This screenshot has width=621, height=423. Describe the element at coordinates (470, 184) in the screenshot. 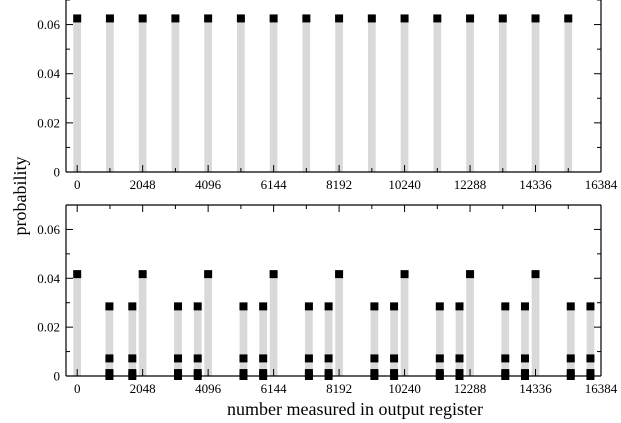

I see `top-x-tick-label: 12288` at that location.